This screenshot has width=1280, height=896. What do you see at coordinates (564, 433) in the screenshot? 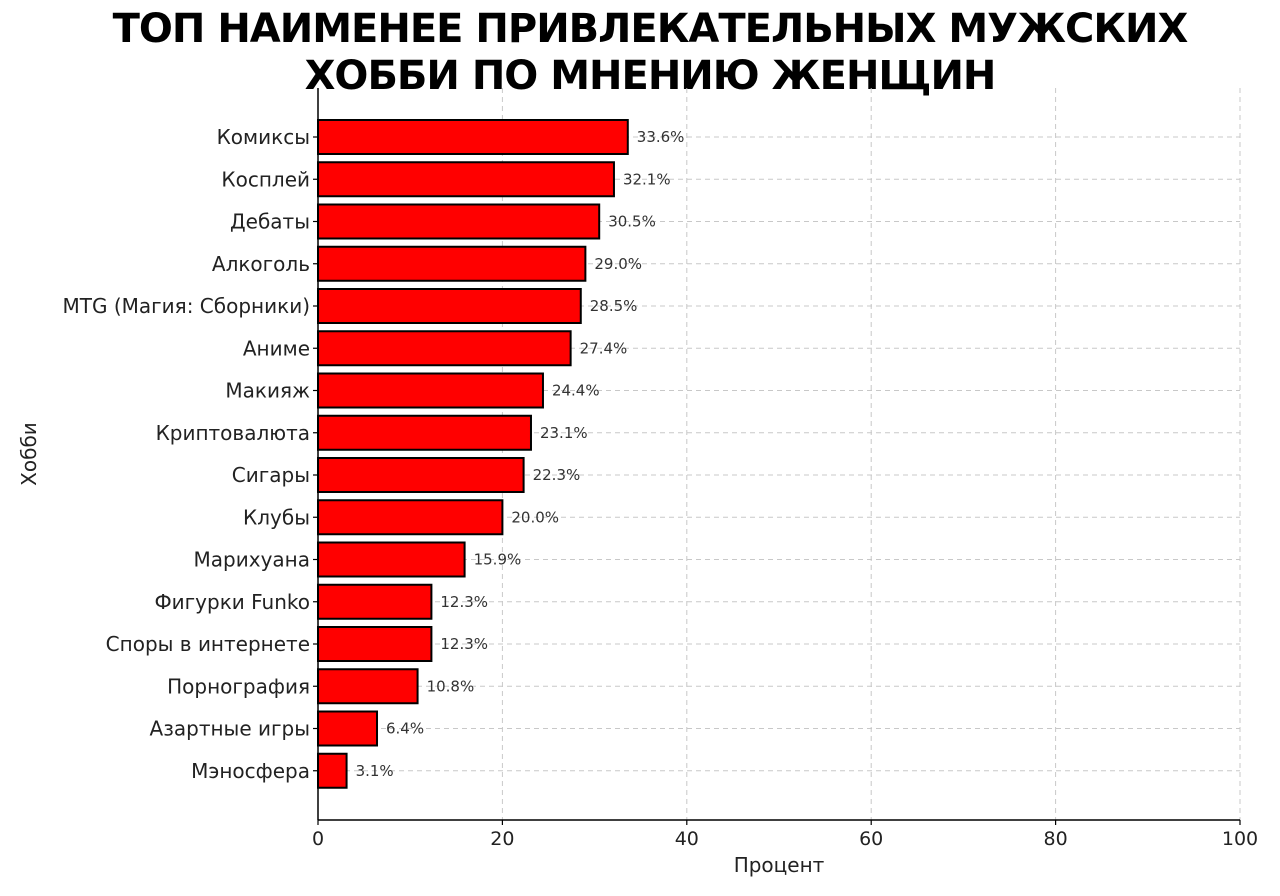
I see `data-label: 23.1%` at bounding box center [564, 433].